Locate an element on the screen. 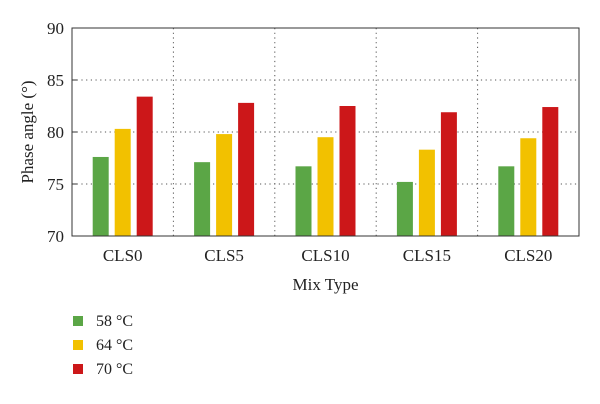 The image size is (600, 404). x-tick-label: CLS20 is located at coordinates (528, 255).